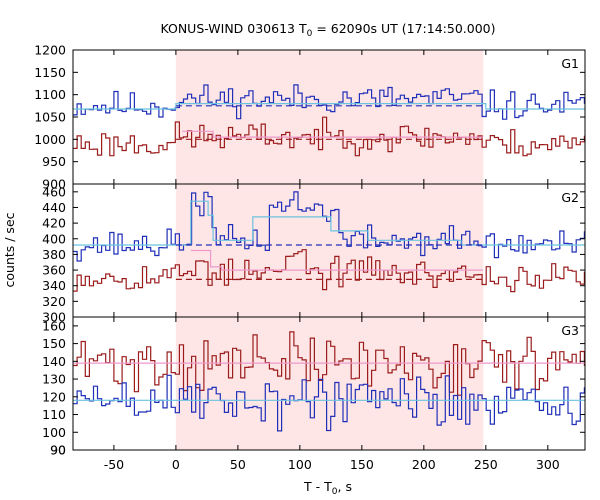 The width and height of the screenshot is (600, 500). I want to click on light-curve-blue, so click(329, 102).